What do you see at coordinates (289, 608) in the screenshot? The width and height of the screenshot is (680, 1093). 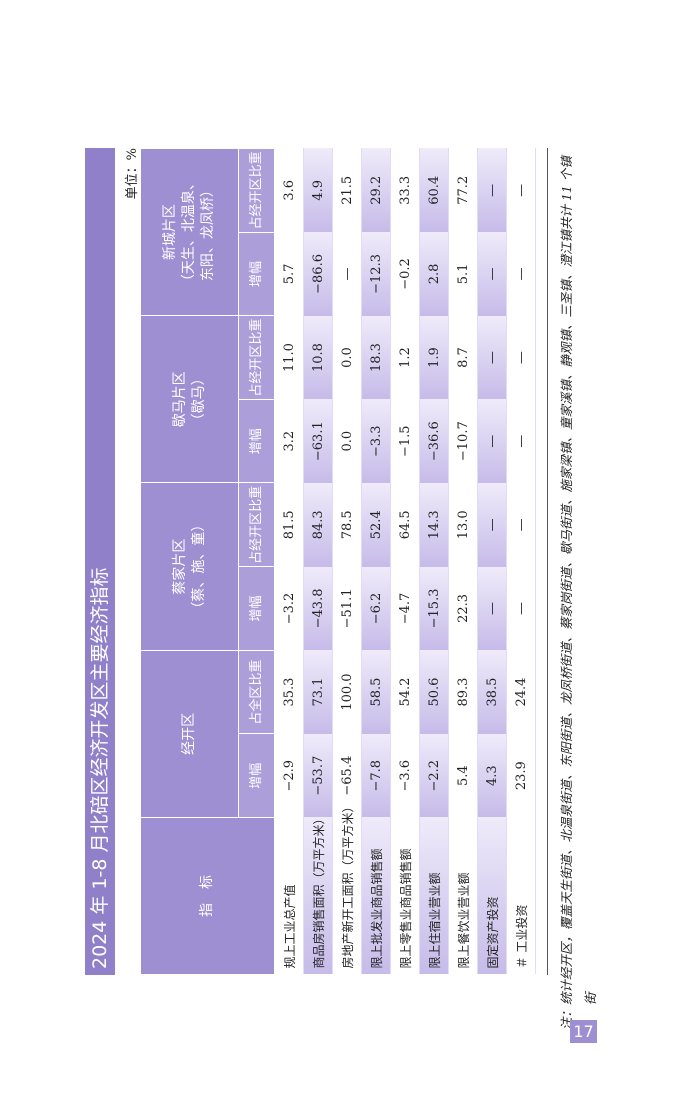 I see `cell: −3.2` at bounding box center [289, 608].